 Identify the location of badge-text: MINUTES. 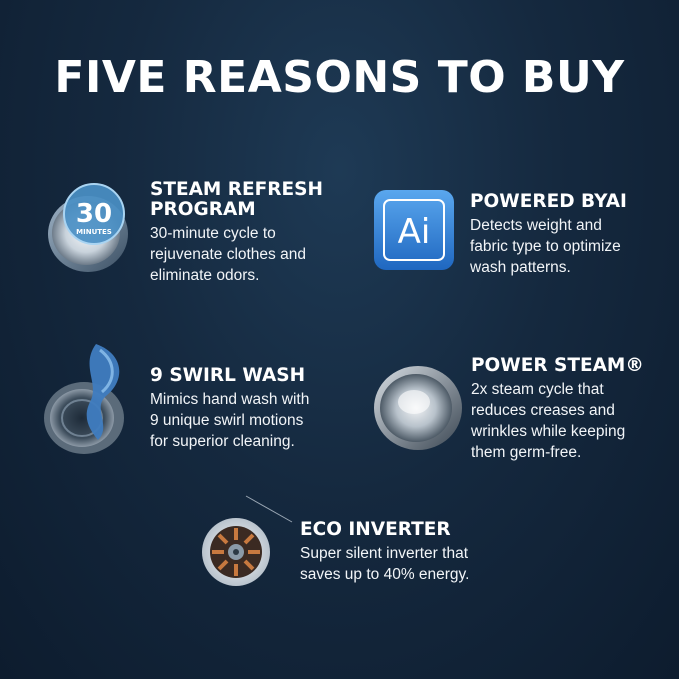
(94, 232).